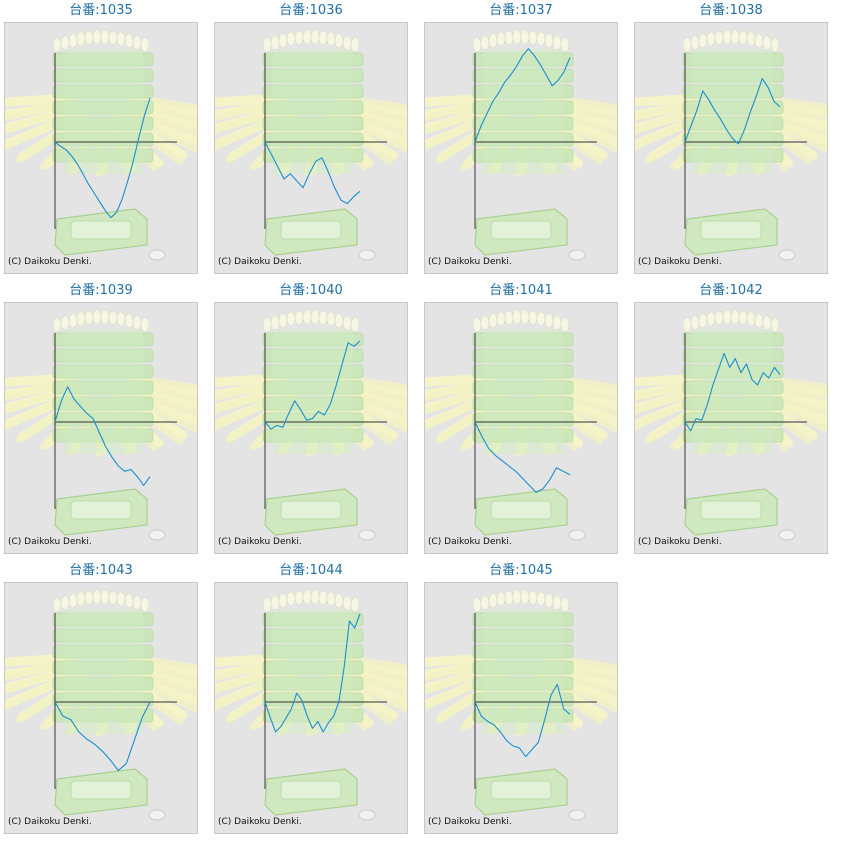 Image resolution: width=842 pixels, height=841 pixels. I want to click on chart-title: 台番:1044, so click(311, 570).